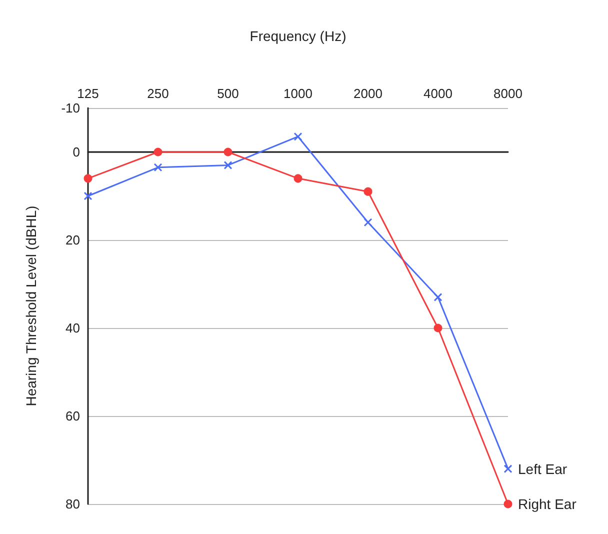  I want to click on y-tick-label: 60, so click(73, 416).